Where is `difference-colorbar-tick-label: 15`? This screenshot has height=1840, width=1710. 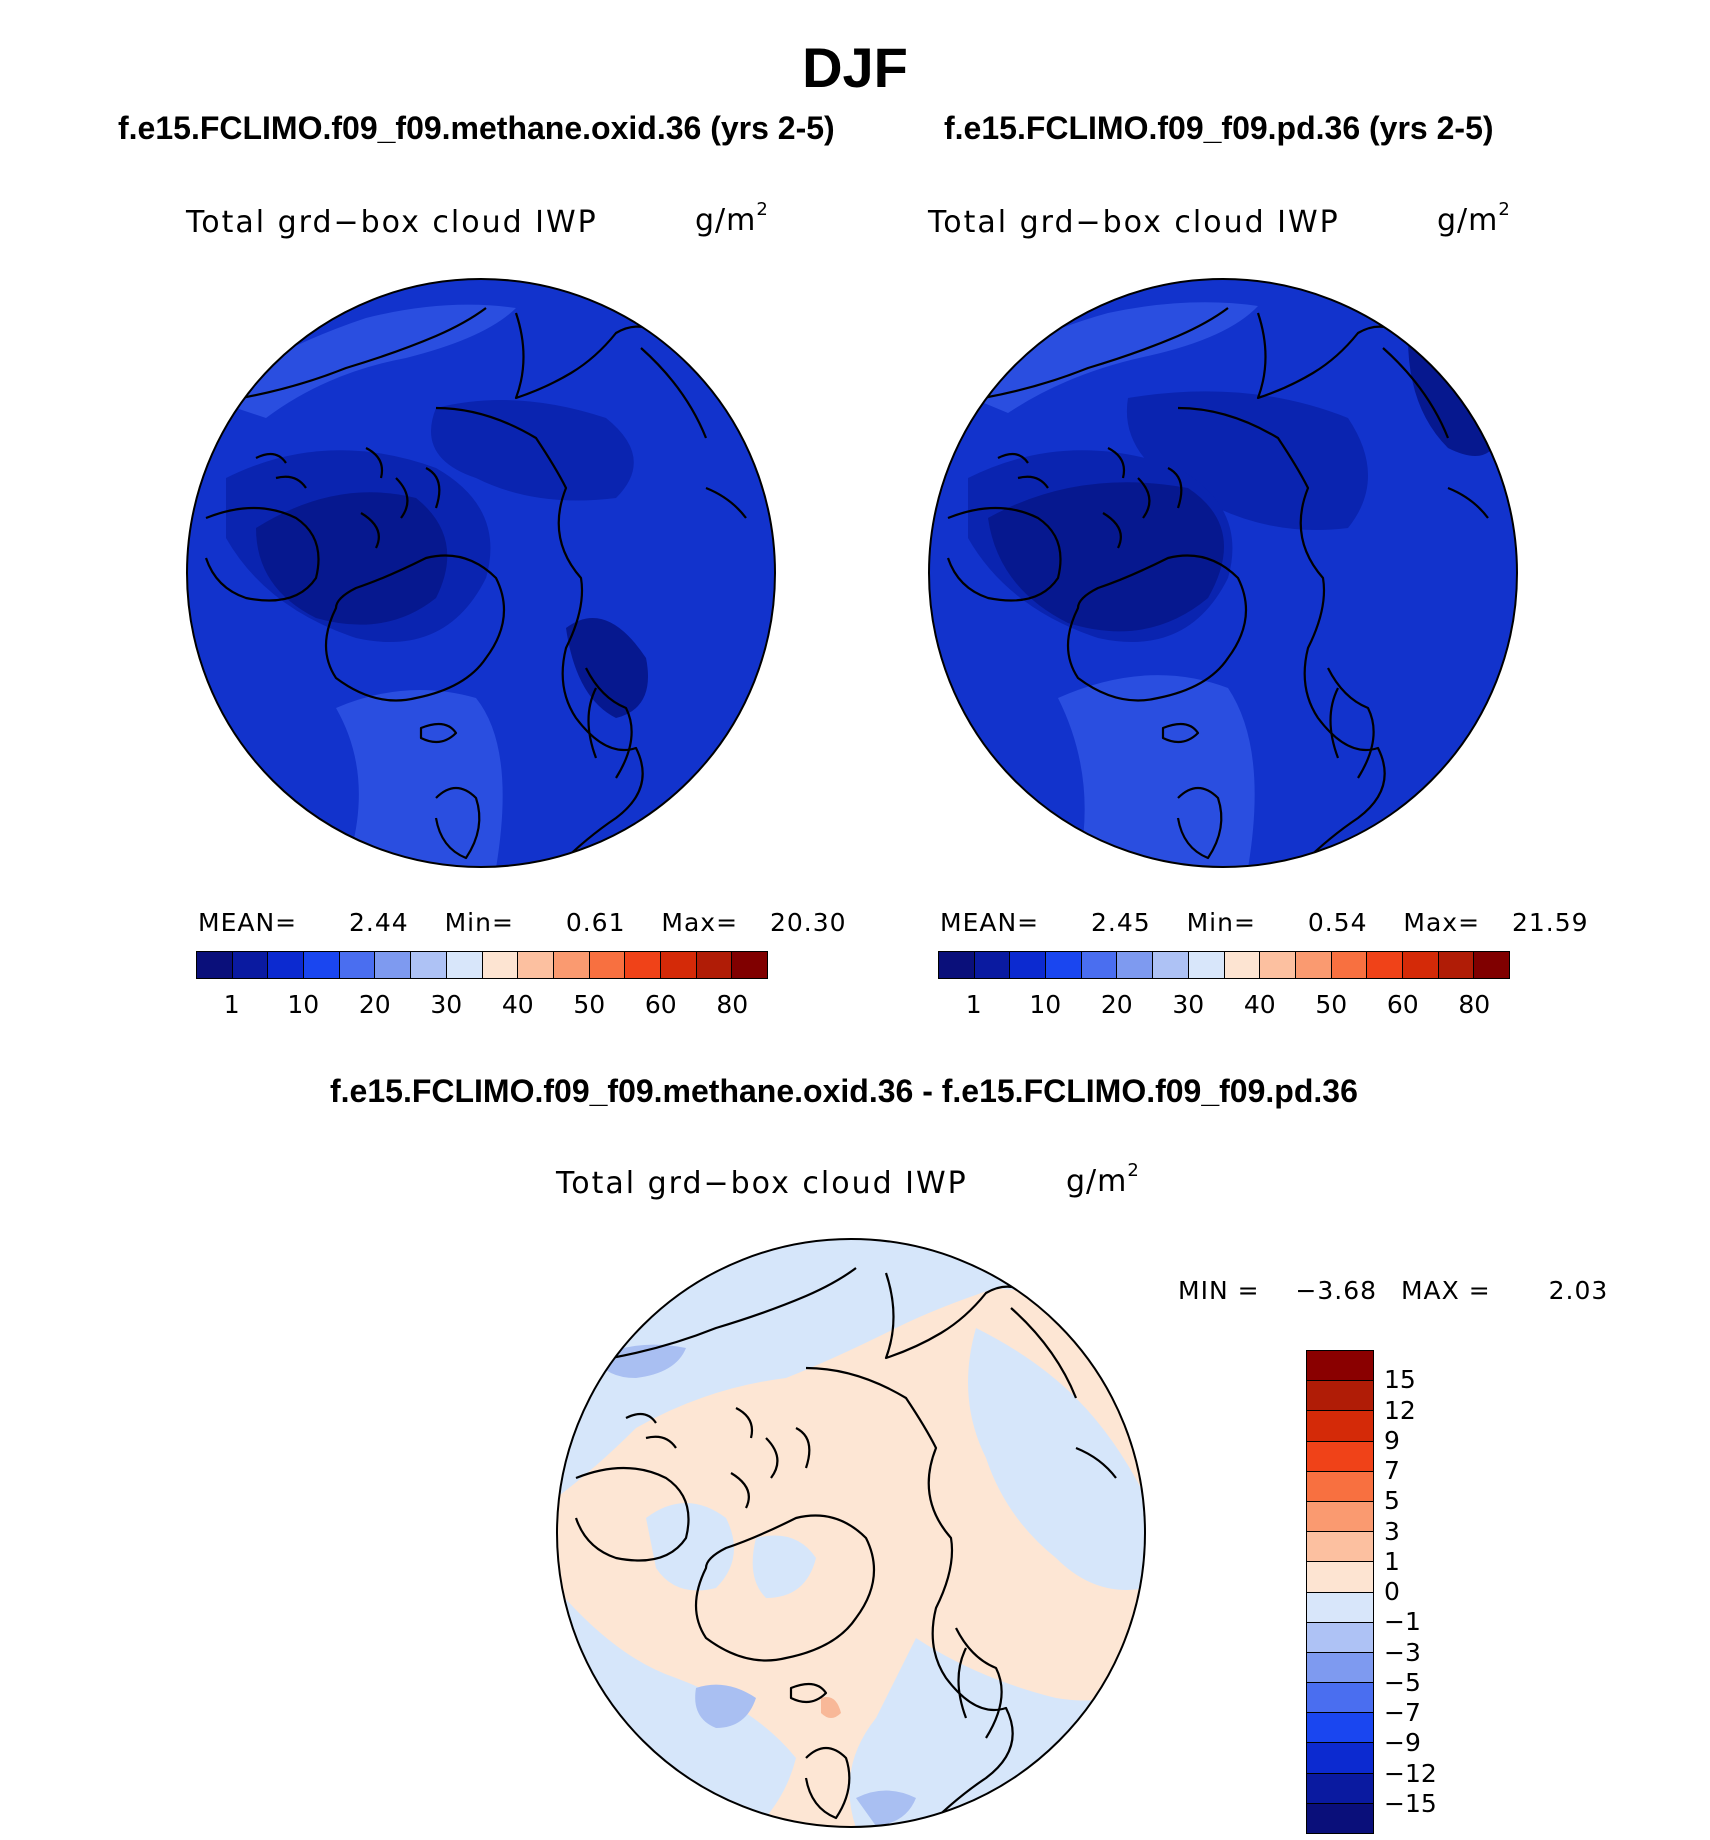 difference-colorbar-tick-label: 15 is located at coordinates (1400, 1380).